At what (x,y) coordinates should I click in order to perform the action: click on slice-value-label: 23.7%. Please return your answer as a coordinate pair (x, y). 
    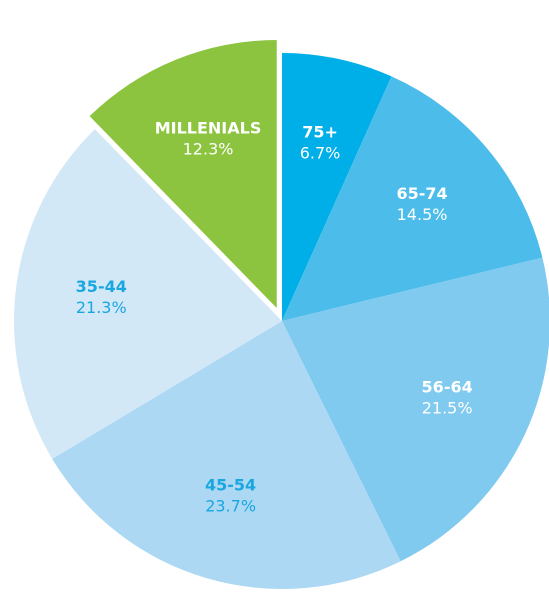
    Looking at the image, I should click on (230, 505).